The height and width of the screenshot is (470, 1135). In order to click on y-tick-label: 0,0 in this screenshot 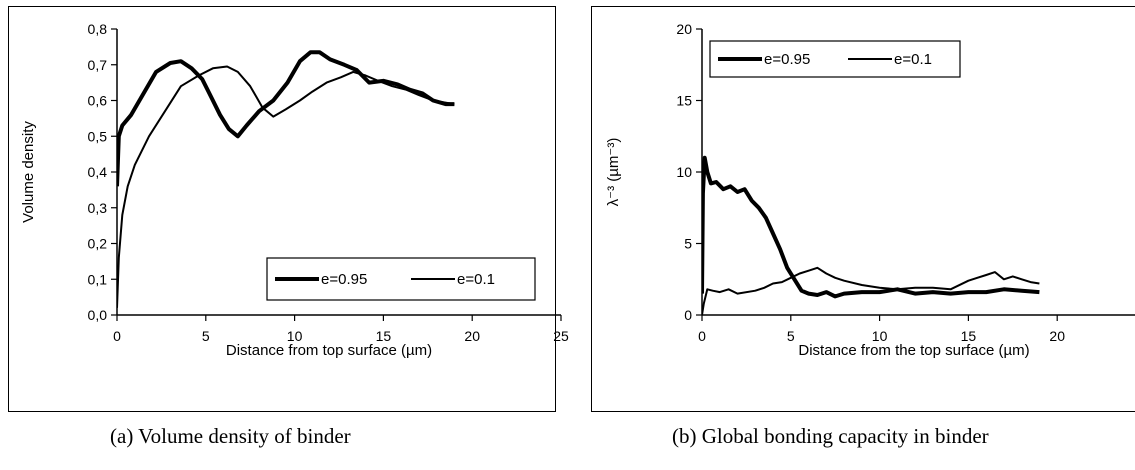, I will do `click(98, 315)`.